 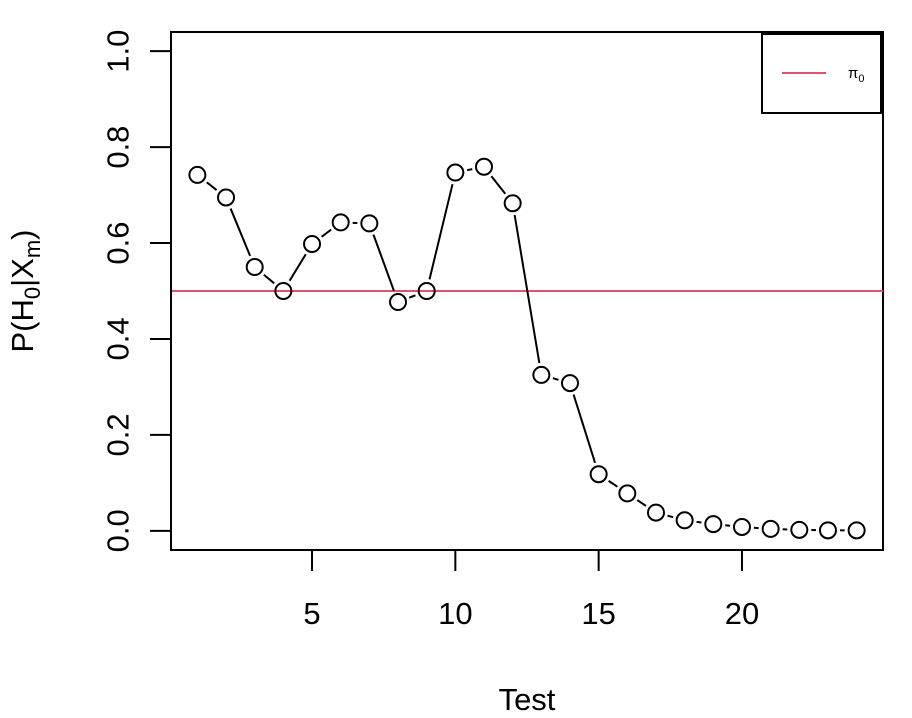 I want to click on y-tick-label: 0.6, so click(x=118, y=242).